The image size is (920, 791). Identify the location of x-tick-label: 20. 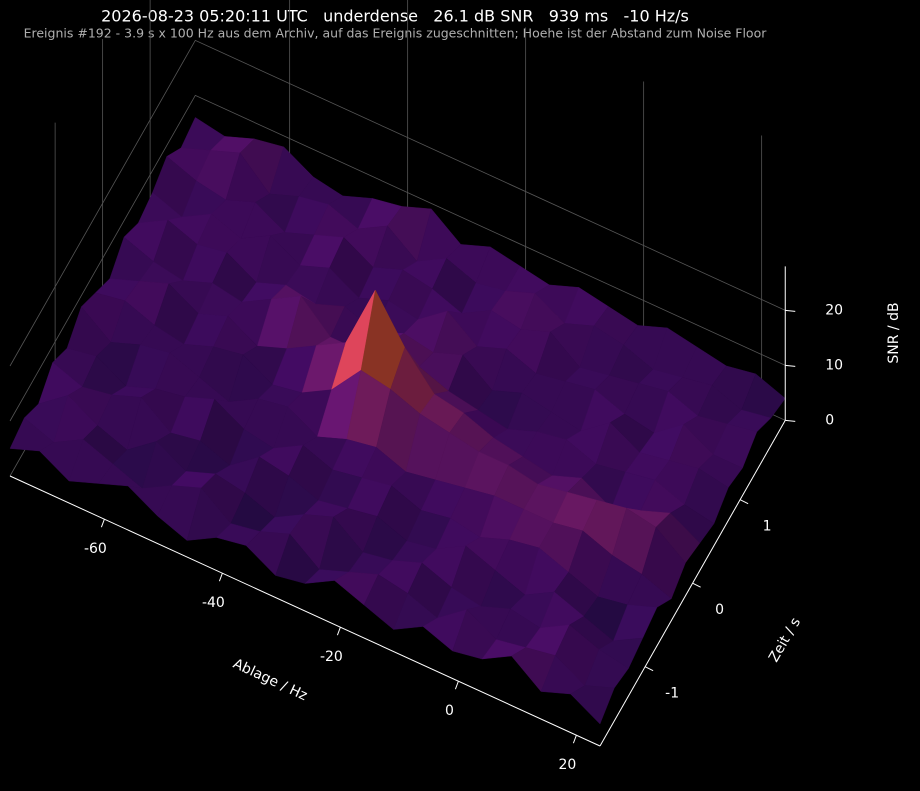
(567, 765).